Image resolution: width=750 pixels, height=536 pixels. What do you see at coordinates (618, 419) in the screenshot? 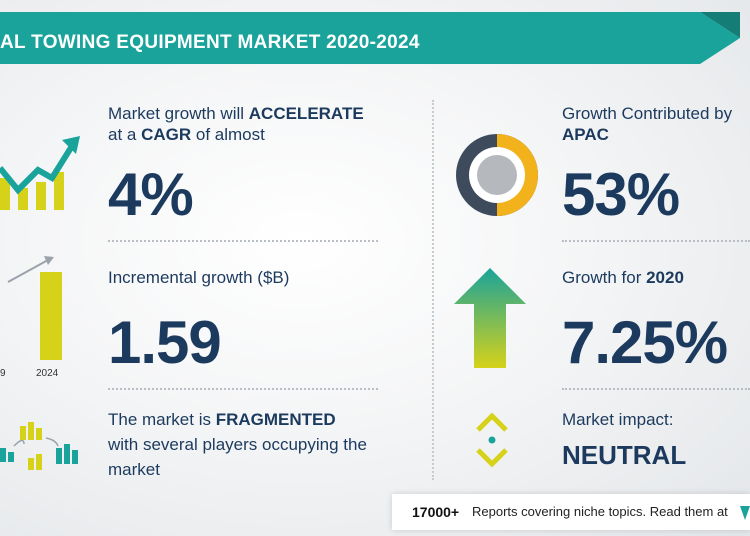
I see `impact-label: Market impact:` at bounding box center [618, 419].